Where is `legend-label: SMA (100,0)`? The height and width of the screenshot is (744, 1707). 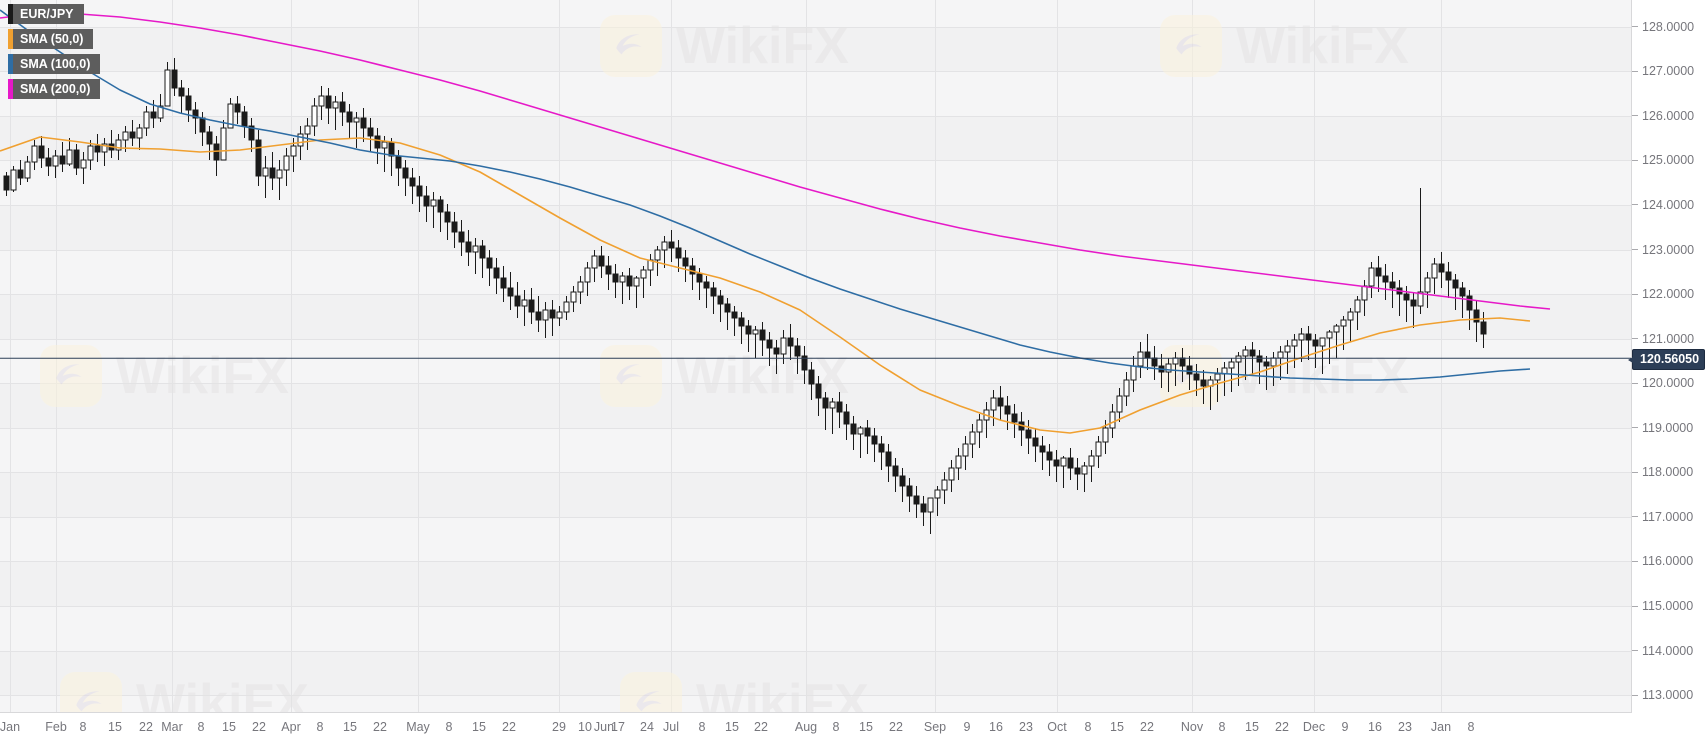 legend-label: SMA (100,0) is located at coordinates (57, 64).